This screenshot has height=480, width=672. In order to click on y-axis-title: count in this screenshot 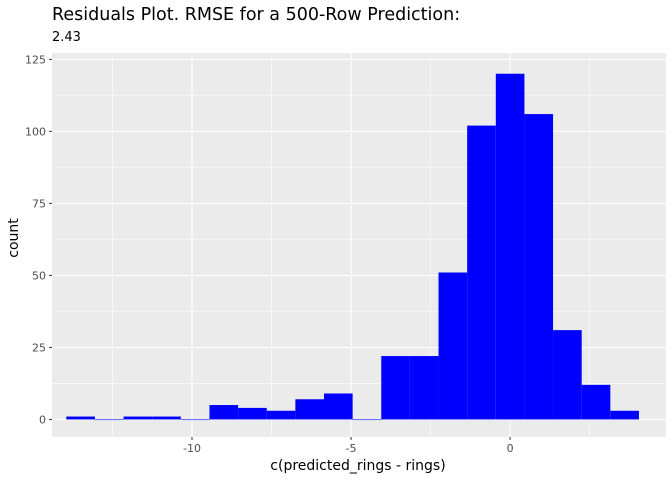, I will do `click(14, 238)`.